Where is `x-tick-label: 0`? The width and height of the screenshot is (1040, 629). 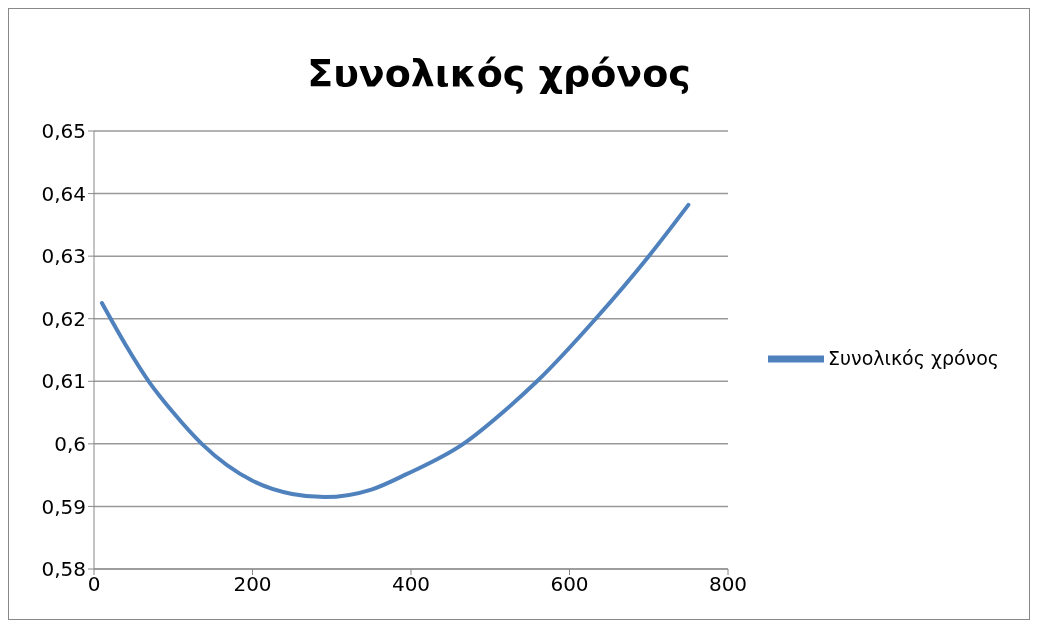
x-tick-label: 0 is located at coordinates (94, 584).